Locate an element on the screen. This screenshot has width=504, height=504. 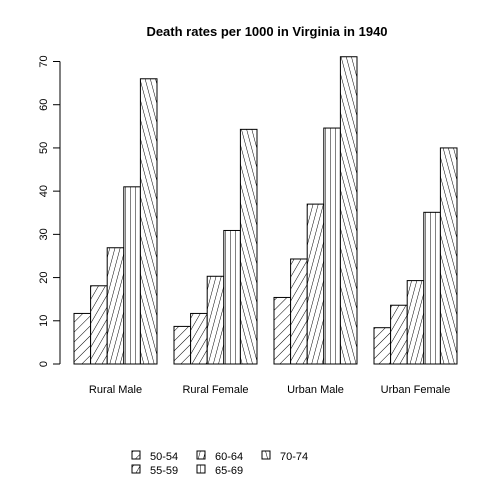
legend-label-50-54: 50-54 is located at coordinates (164, 457).